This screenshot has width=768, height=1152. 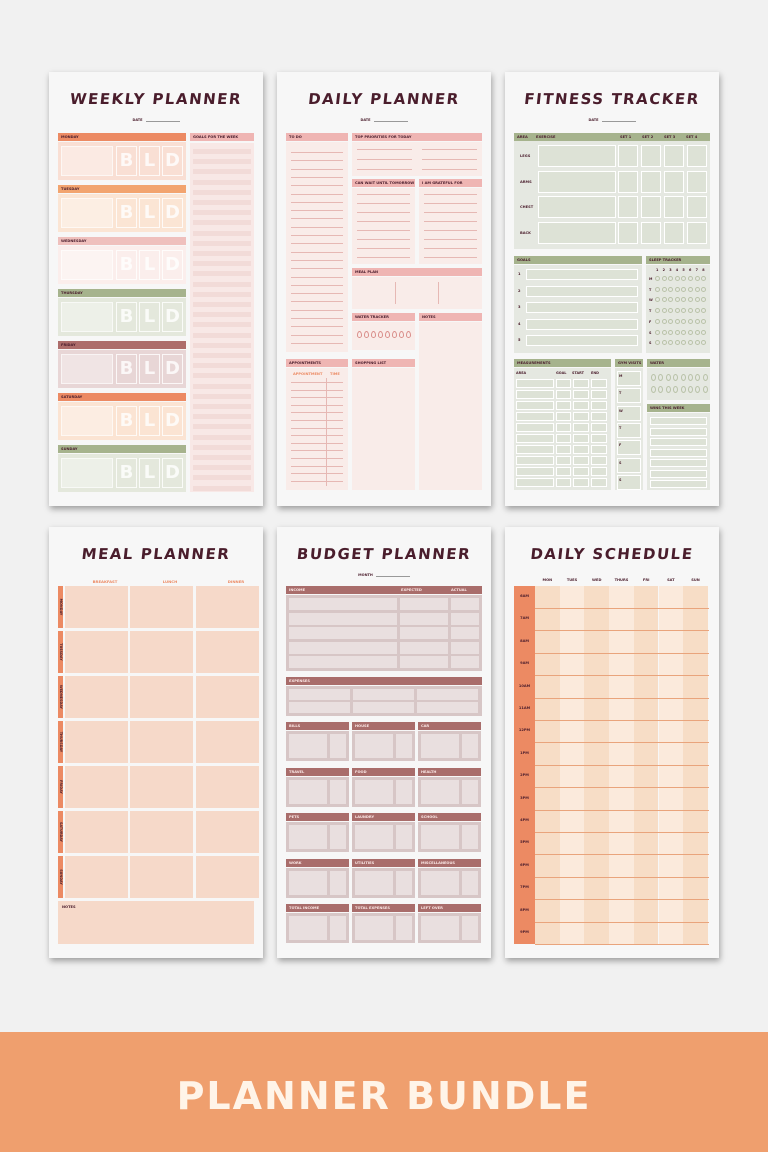 What do you see at coordinates (582, 274) in the screenshot?
I see `goal-field` at bounding box center [582, 274].